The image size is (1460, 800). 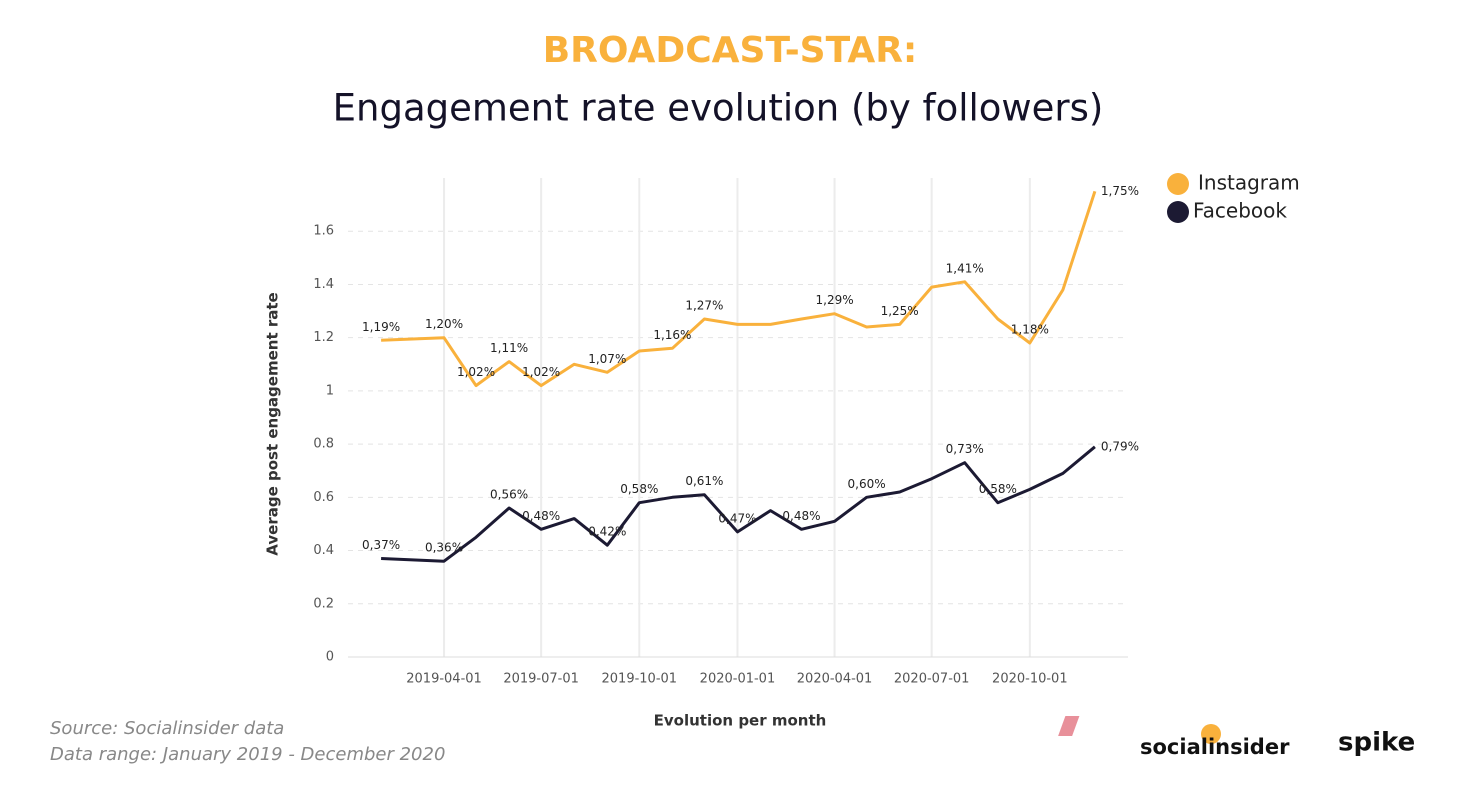 What do you see at coordinates (509, 348) in the screenshot?
I see `data-label: 1,11%` at bounding box center [509, 348].